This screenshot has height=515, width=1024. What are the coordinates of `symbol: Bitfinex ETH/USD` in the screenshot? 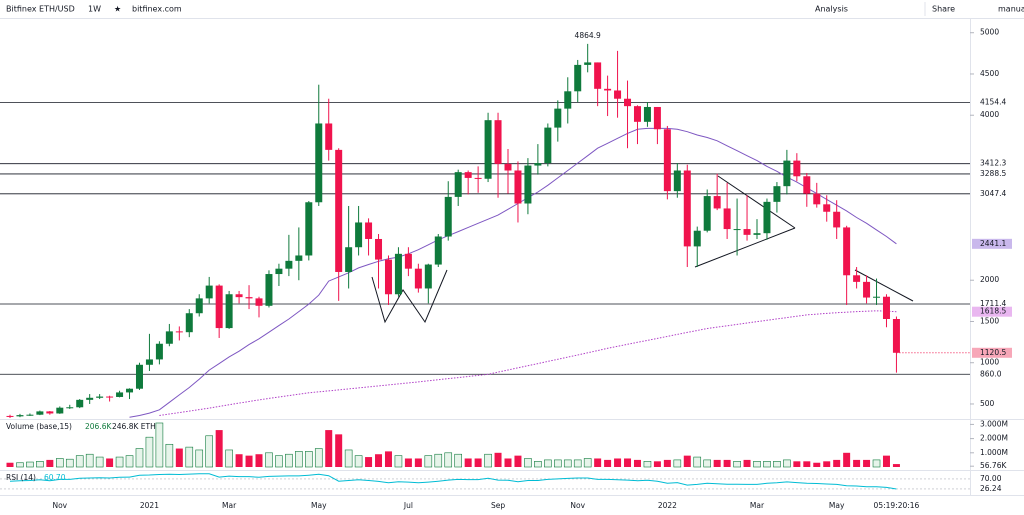 It's located at (40, 9).